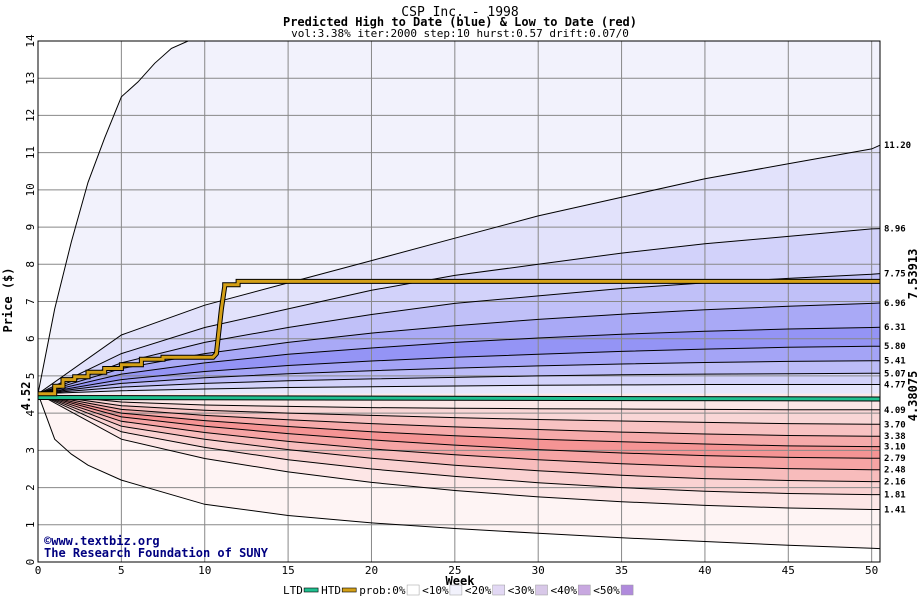 The image size is (920, 600). What do you see at coordinates (538, 570) in the screenshot?
I see `x-tick-label-30: 30` at bounding box center [538, 570].